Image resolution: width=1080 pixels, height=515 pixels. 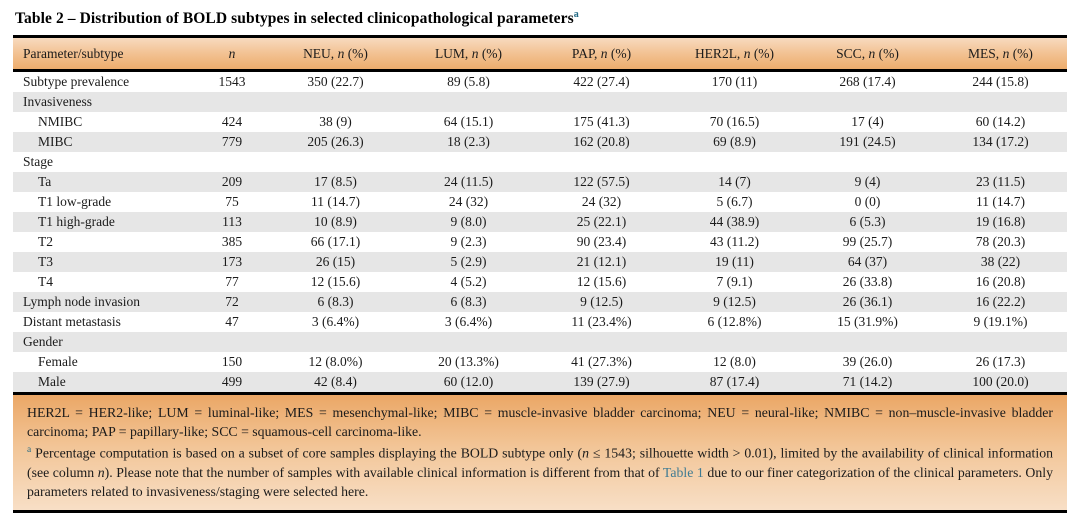 I want to click on cell-value: 43 (11.2), so click(x=734, y=242).